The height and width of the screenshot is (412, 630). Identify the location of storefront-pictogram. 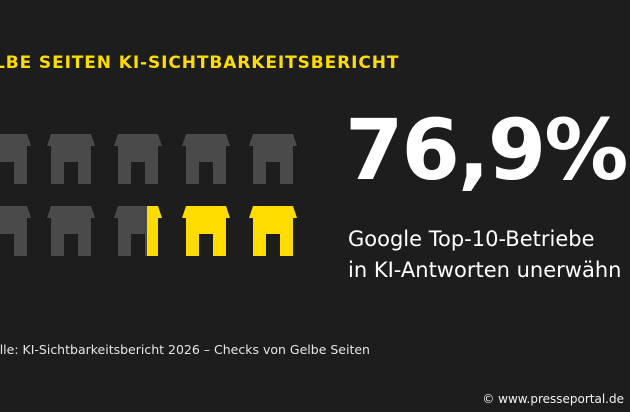
(148, 195).